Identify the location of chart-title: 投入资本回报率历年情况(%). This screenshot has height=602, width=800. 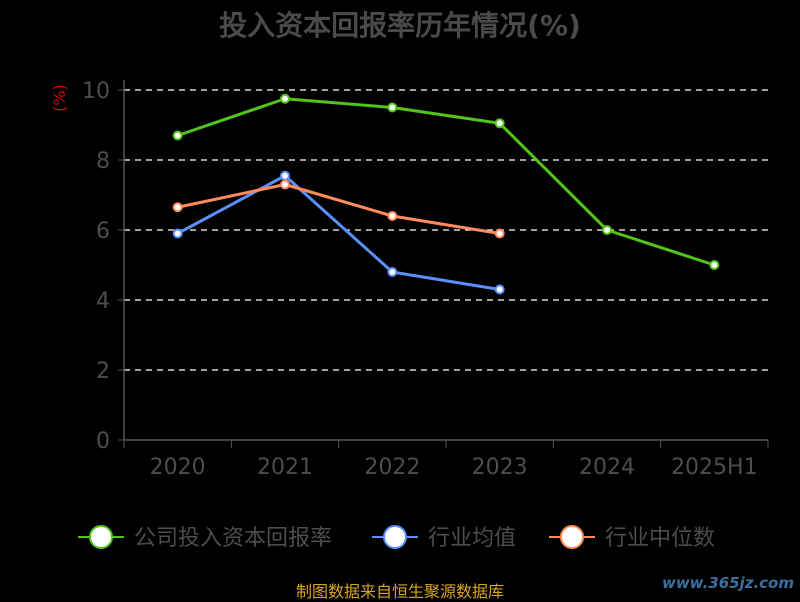
(400, 25).